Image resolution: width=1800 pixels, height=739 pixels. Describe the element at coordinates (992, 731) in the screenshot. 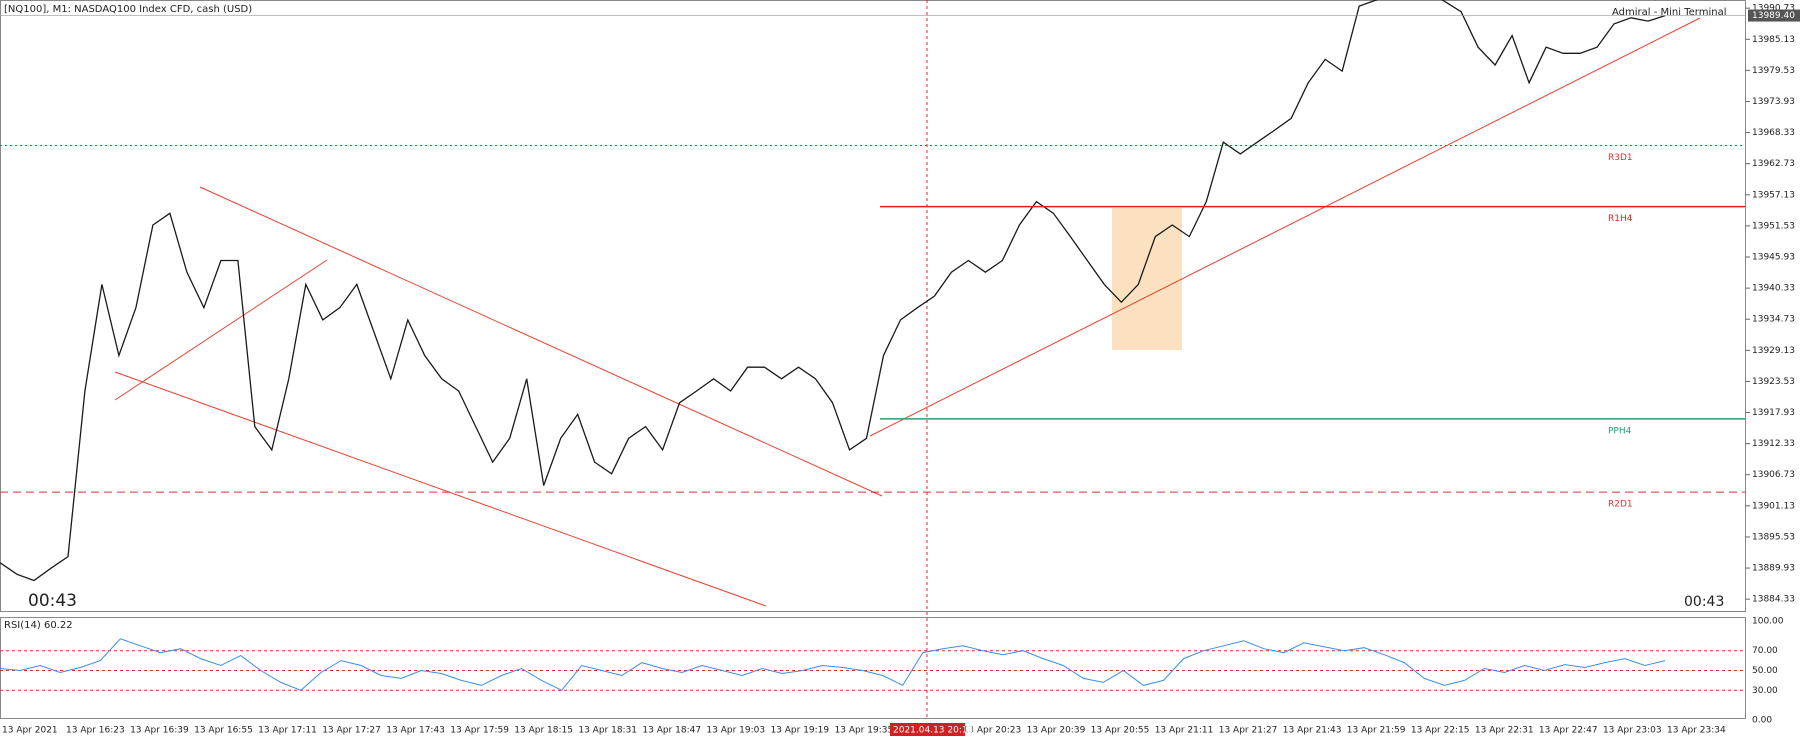

I see `x-tick-label: 13 Apr 20:23` at that location.